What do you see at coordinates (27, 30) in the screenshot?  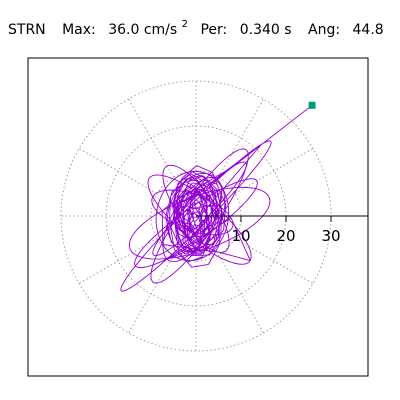 I see `component-label: STRN` at bounding box center [27, 30].